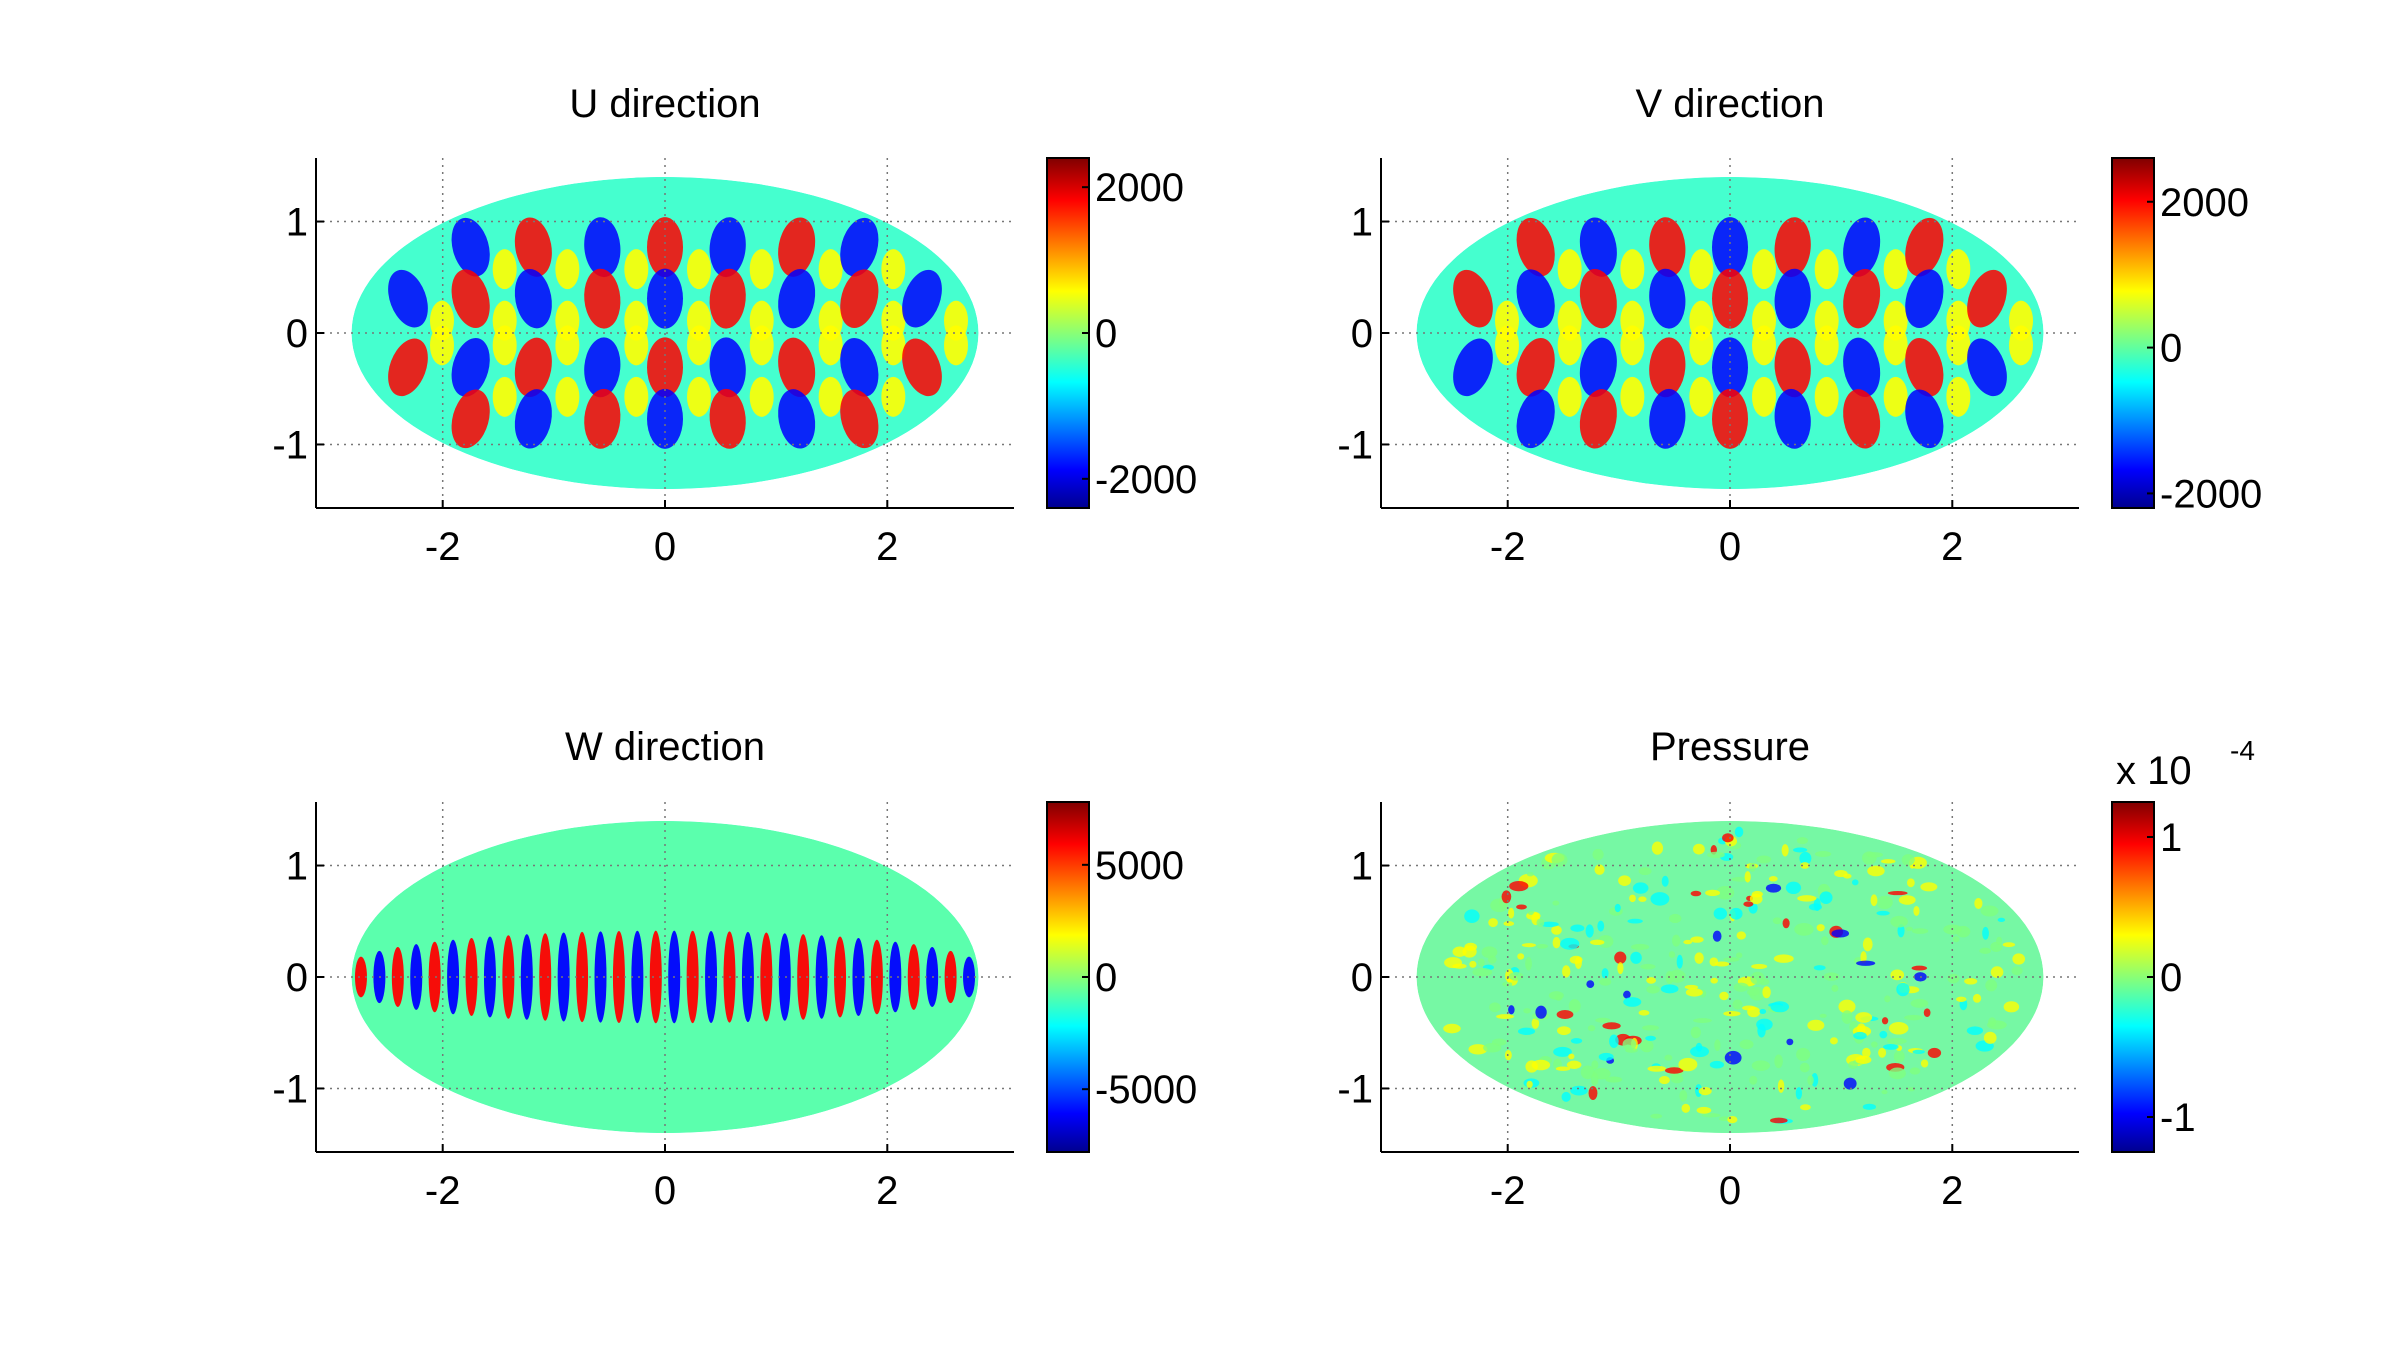 The height and width of the screenshot is (1348, 2400). Describe the element at coordinates (1146, 1090) in the screenshot. I see `colorbar-tick-label: -5000` at that location.